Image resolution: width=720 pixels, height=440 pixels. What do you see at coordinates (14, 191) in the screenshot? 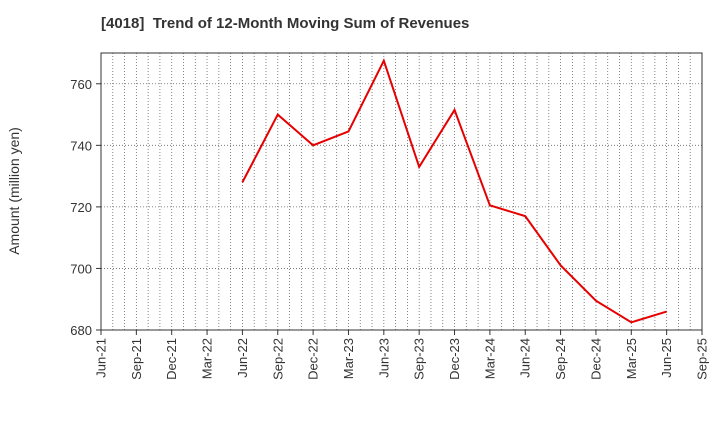
I see `y-axis-label: Amount (million yen)` at bounding box center [14, 191].